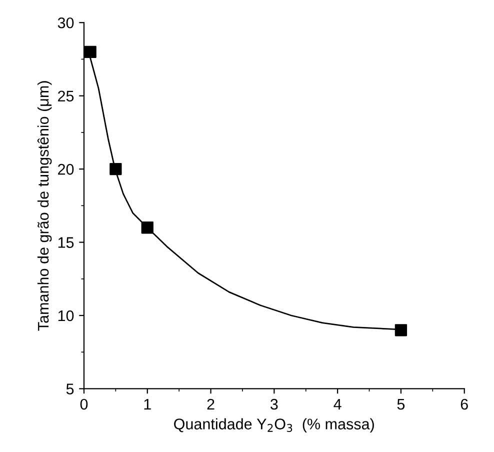 The image size is (494, 452). What do you see at coordinates (274, 404) in the screenshot?
I see `x-tick-label: 3` at bounding box center [274, 404].